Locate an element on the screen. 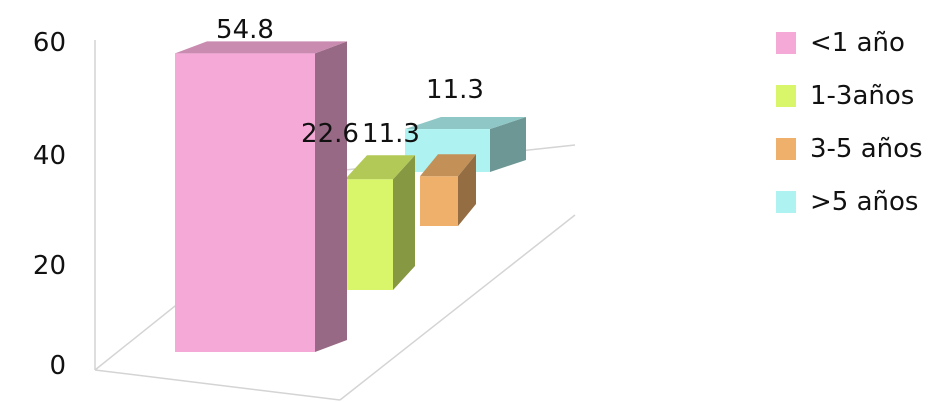  y-tick-label: 40 is located at coordinates (49, 156).